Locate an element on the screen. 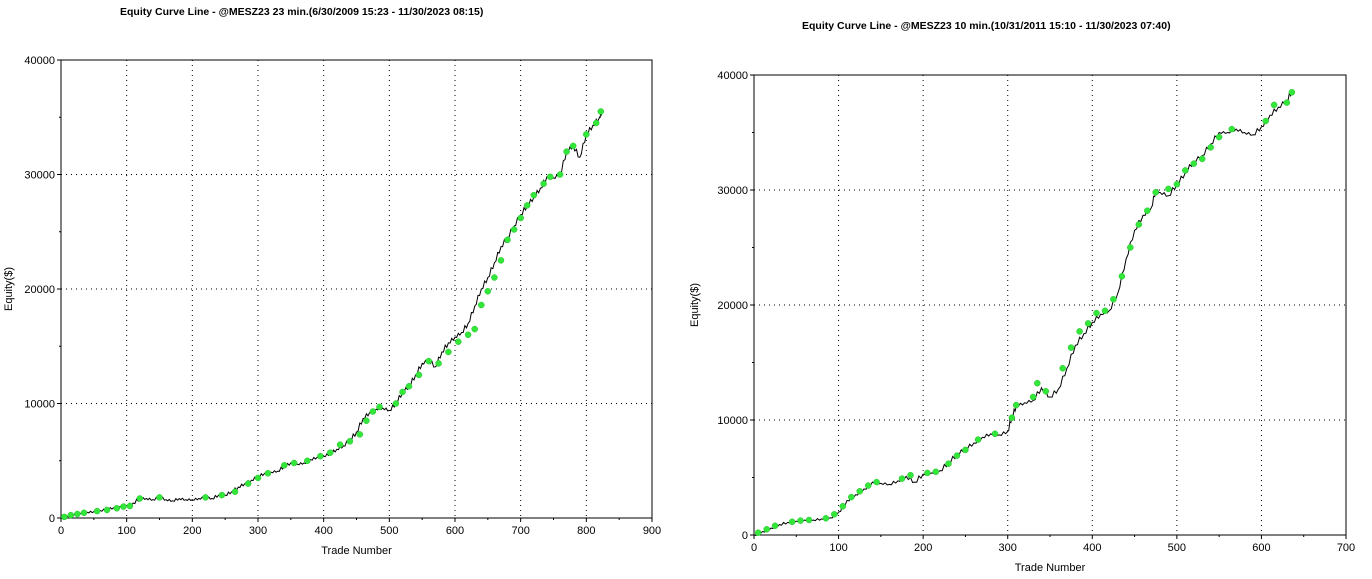 This screenshot has width=1372, height=579. y-tick-label: 20000 is located at coordinates (732, 306).